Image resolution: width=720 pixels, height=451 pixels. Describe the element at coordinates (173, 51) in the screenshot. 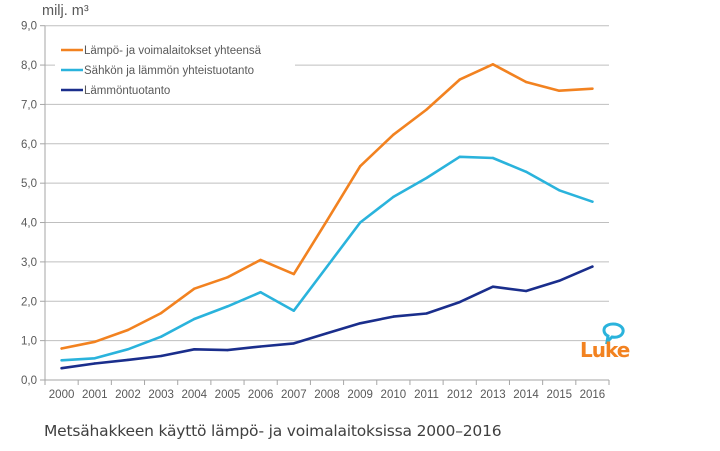

I see `legend-label: Lämpö- ja voimalaitokset yhteensä` at that location.